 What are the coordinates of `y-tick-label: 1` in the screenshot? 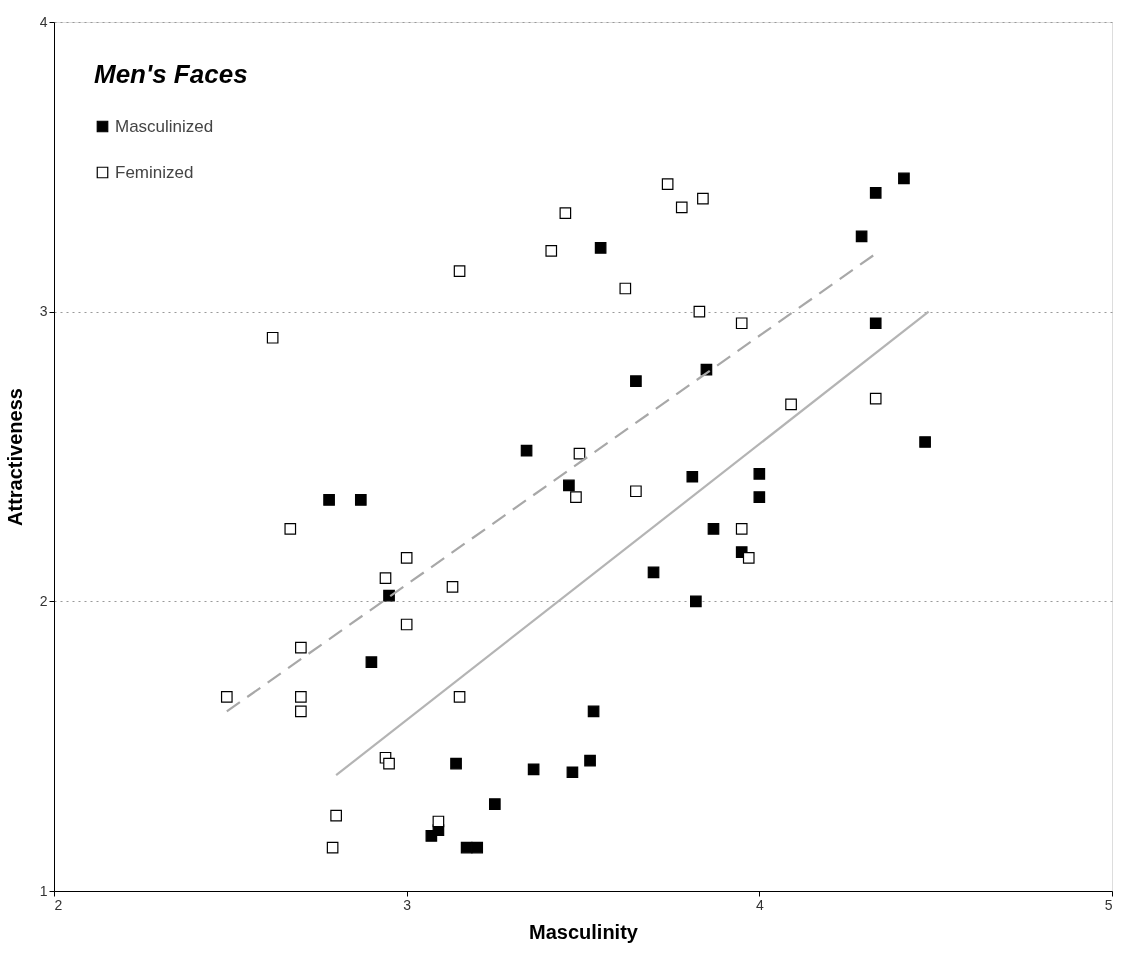 It's located at (43, 890).